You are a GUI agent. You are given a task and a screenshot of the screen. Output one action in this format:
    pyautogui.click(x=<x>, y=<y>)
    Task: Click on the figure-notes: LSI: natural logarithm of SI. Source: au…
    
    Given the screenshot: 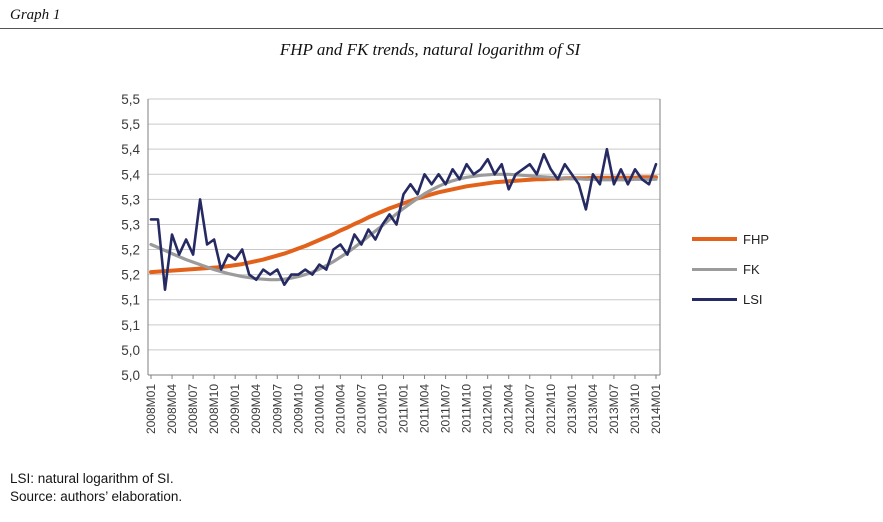 What is the action you would take?
    pyautogui.click(x=96, y=488)
    